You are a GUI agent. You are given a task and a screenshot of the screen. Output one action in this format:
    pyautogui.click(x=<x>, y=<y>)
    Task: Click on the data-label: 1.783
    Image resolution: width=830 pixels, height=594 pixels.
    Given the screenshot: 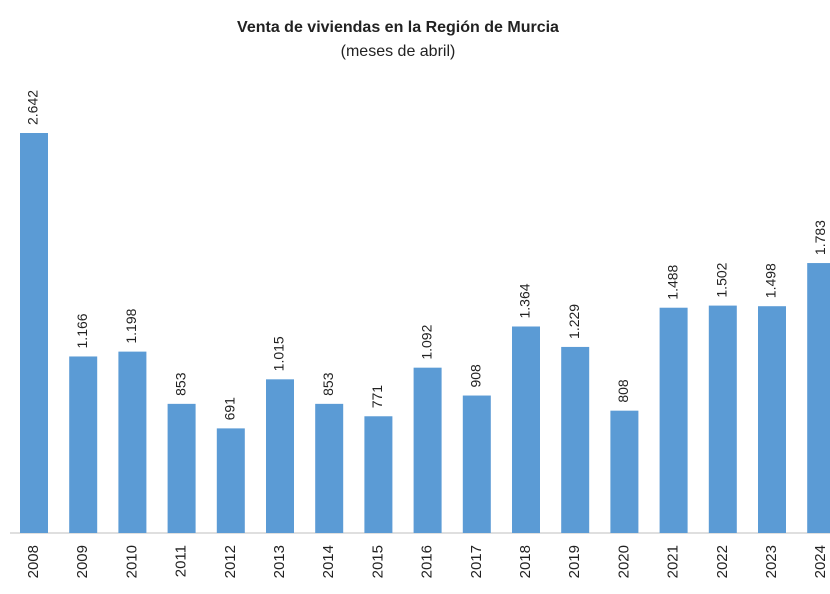 What is the action you would take?
    pyautogui.click(x=820, y=237)
    